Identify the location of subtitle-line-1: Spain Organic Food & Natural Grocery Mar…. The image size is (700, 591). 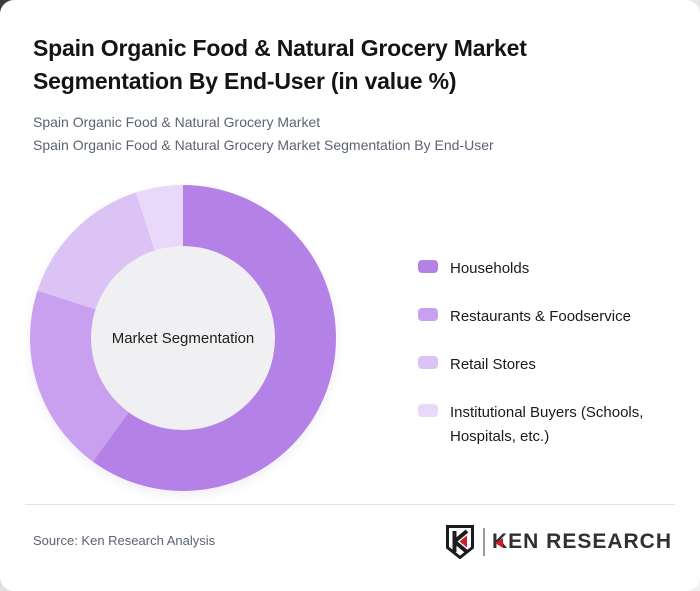
(177, 122).